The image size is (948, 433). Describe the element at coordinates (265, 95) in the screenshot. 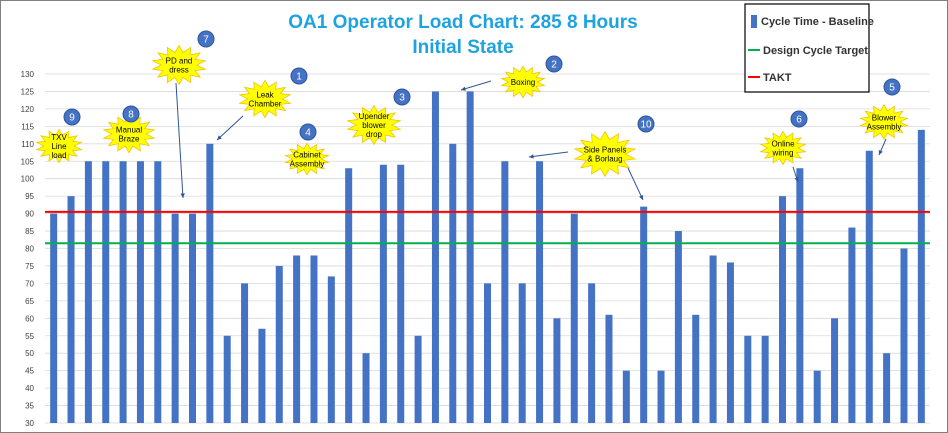

I see `annotation-label: Leak` at that location.